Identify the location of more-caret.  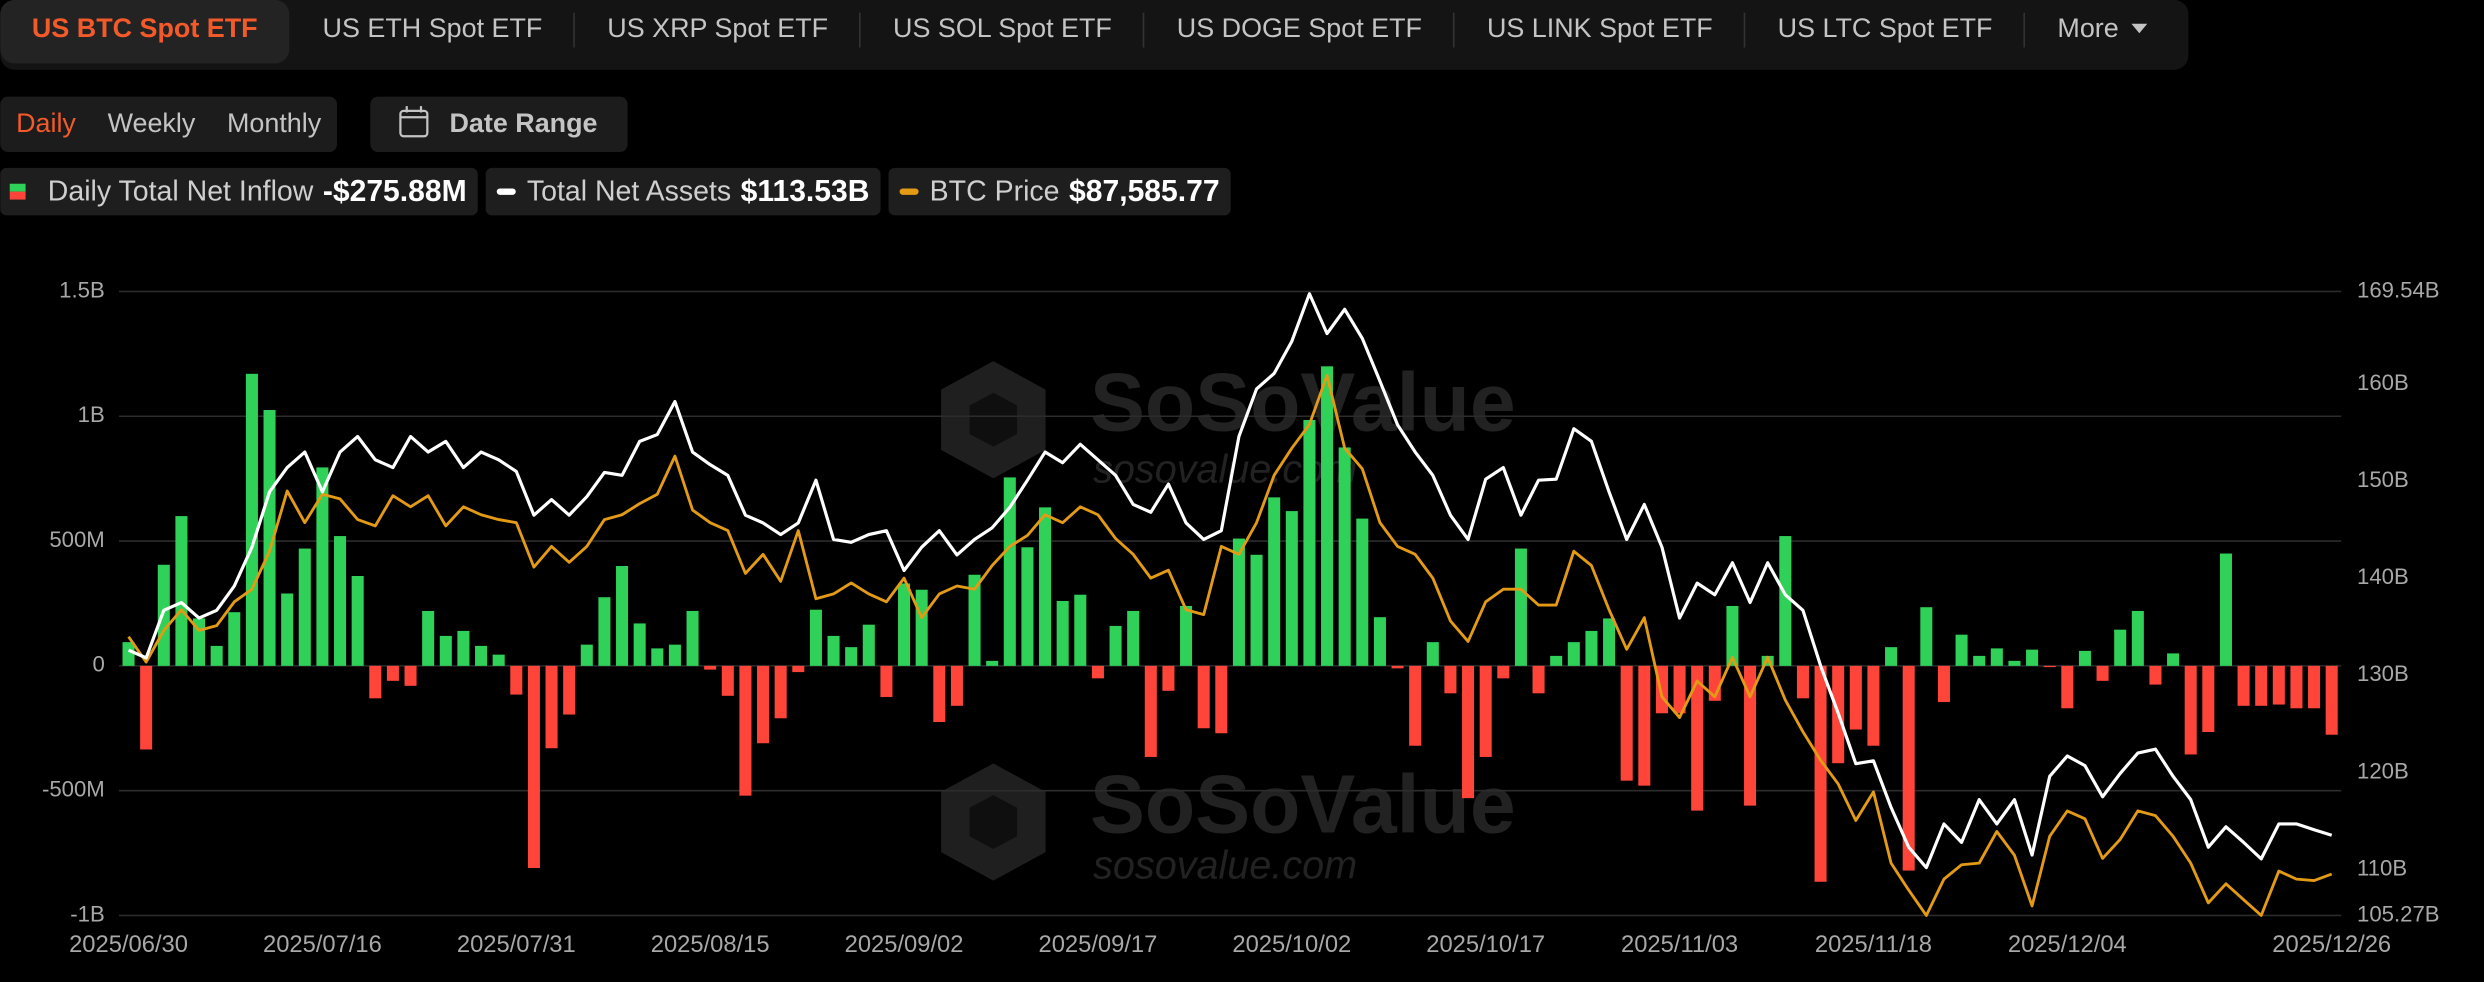
(2139, 28).